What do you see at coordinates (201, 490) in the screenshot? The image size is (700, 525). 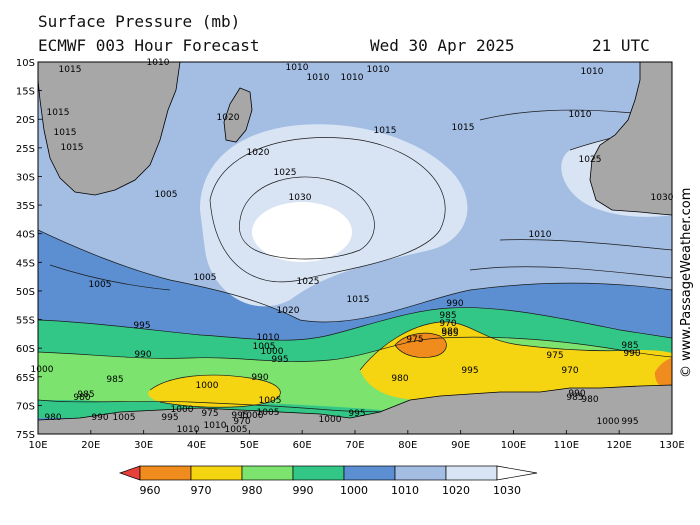 I see `colorbar-label: 970` at bounding box center [201, 490].